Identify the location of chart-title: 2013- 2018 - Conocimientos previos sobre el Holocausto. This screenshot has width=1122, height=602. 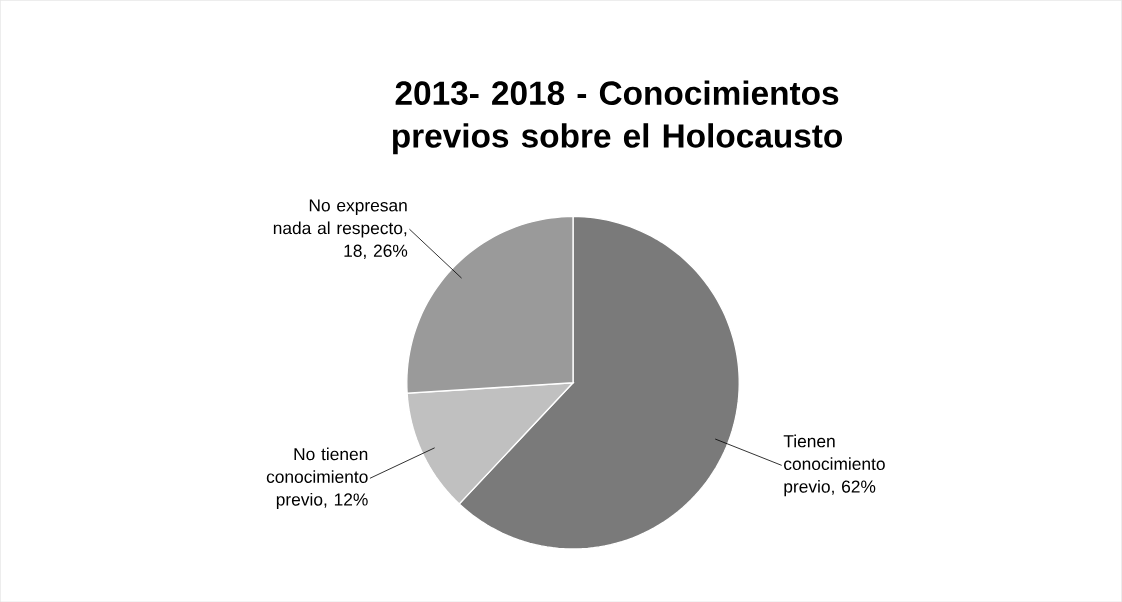
(617, 117).